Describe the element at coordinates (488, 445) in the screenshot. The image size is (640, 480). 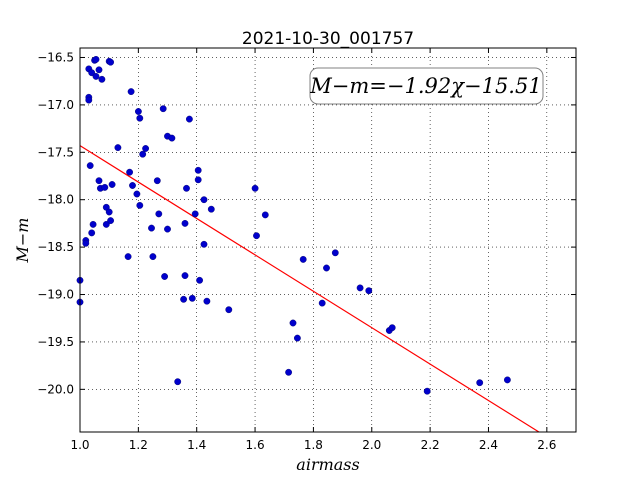
I see `x-tick-label: 2.4` at that location.